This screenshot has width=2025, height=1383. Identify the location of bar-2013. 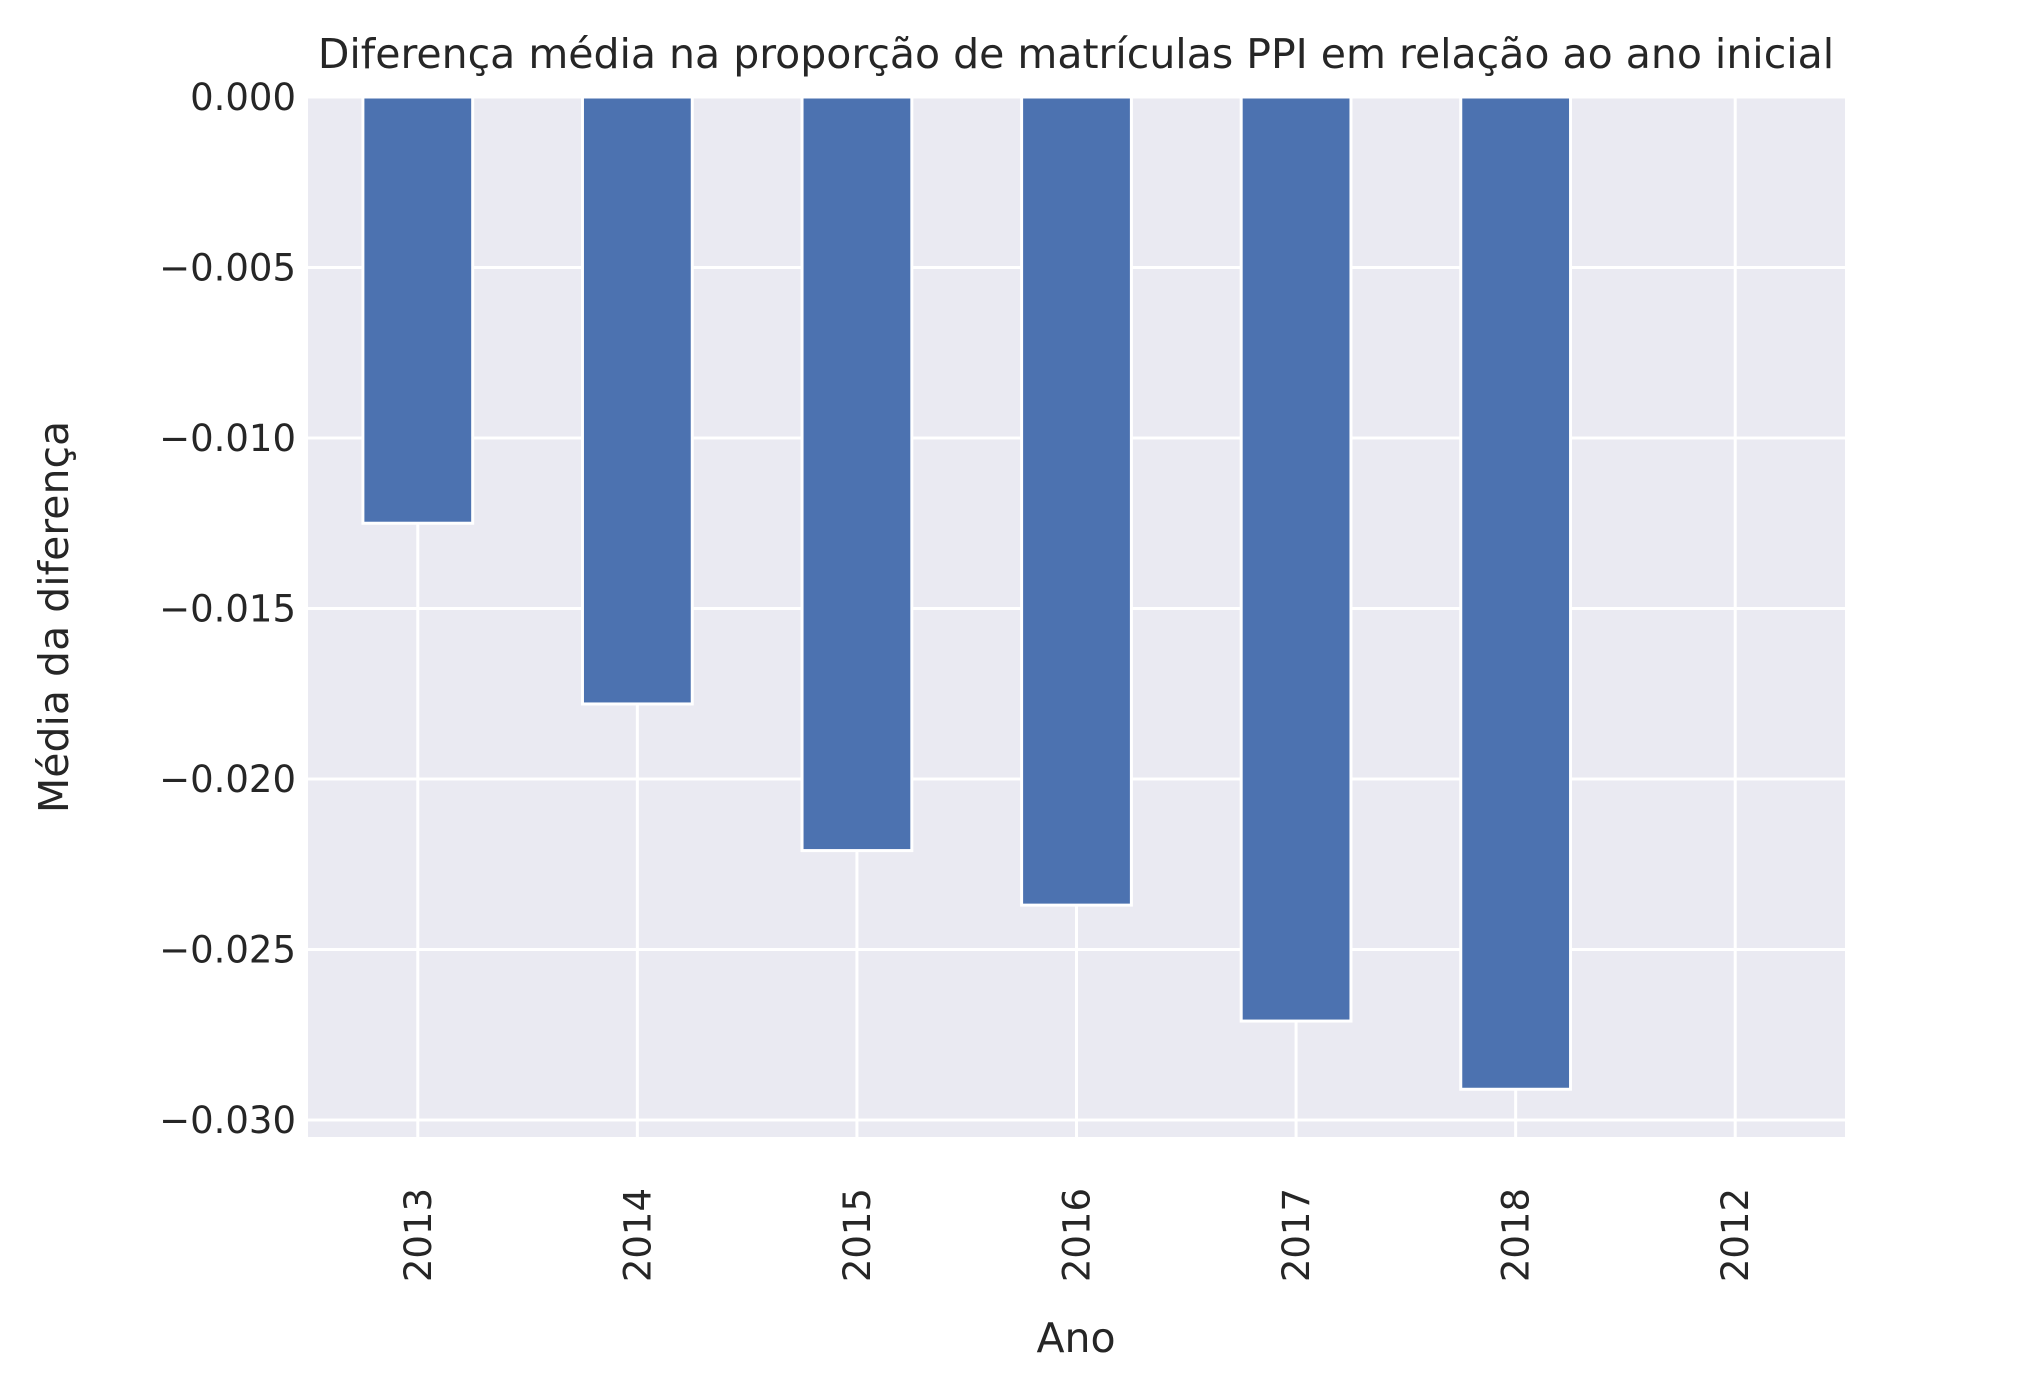
(418, 310).